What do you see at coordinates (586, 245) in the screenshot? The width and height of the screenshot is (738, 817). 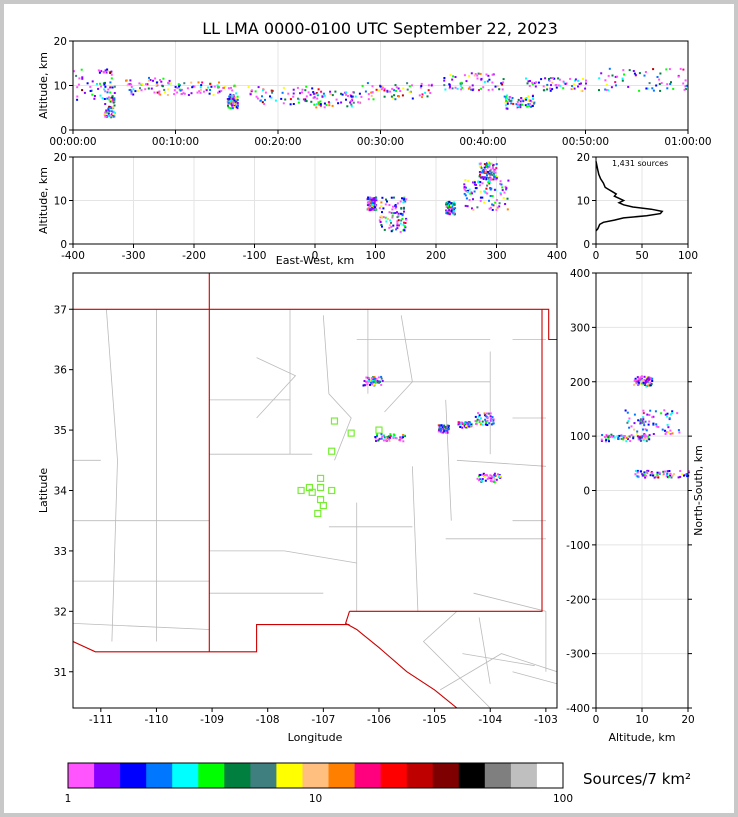 I see `y-tick-label: 0` at bounding box center [586, 245].